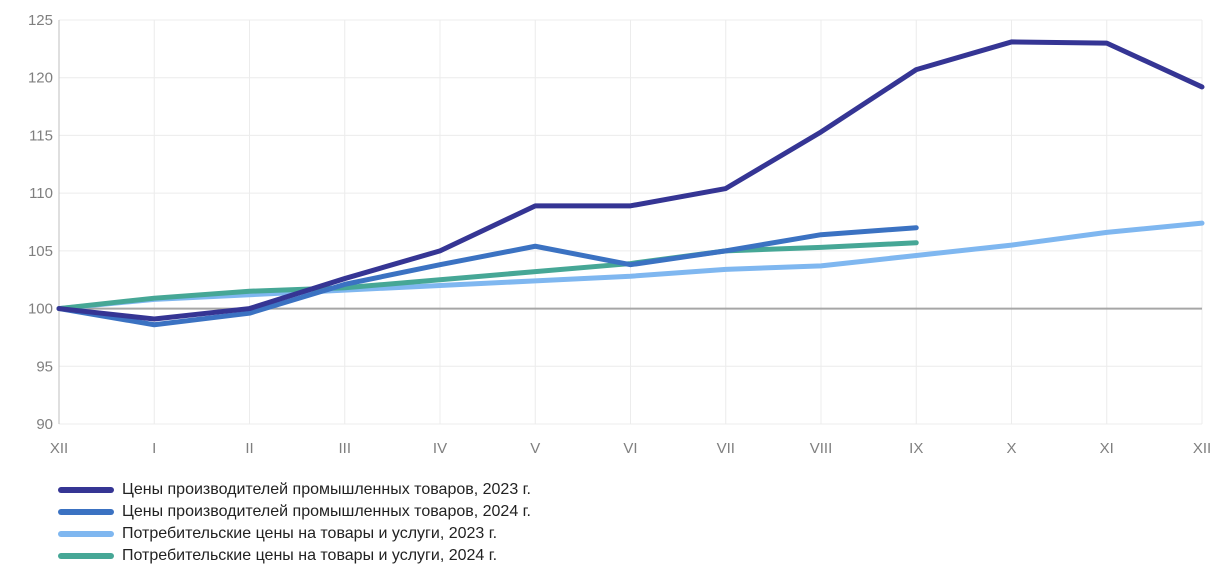 Image resolution: width=1225 pixels, height=579 pixels. What do you see at coordinates (44, 424) in the screenshot?
I see `y-tick-label: 90` at bounding box center [44, 424].